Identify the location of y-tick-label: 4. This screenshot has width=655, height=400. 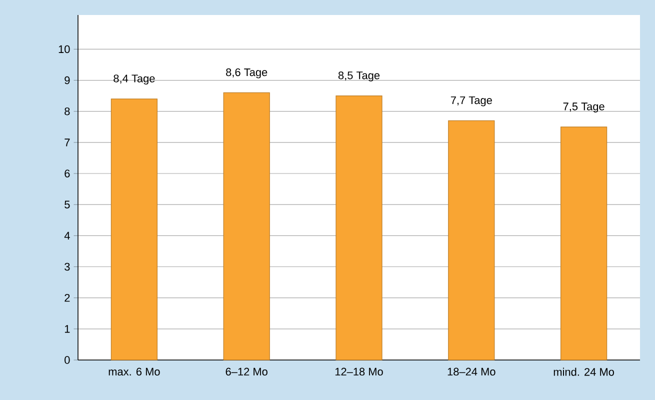
(67, 236).